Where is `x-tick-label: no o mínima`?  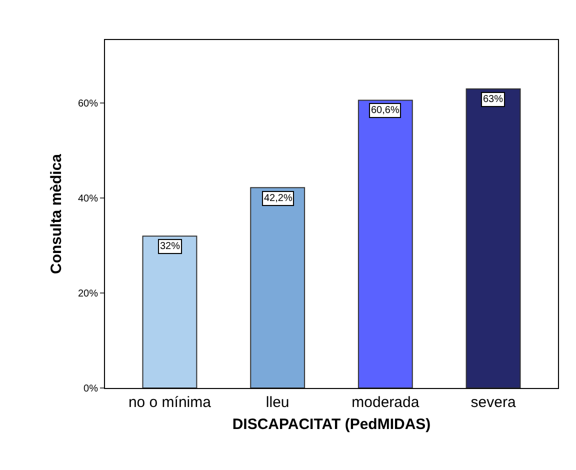
x-tick-label: no o mínima is located at coordinates (170, 402).